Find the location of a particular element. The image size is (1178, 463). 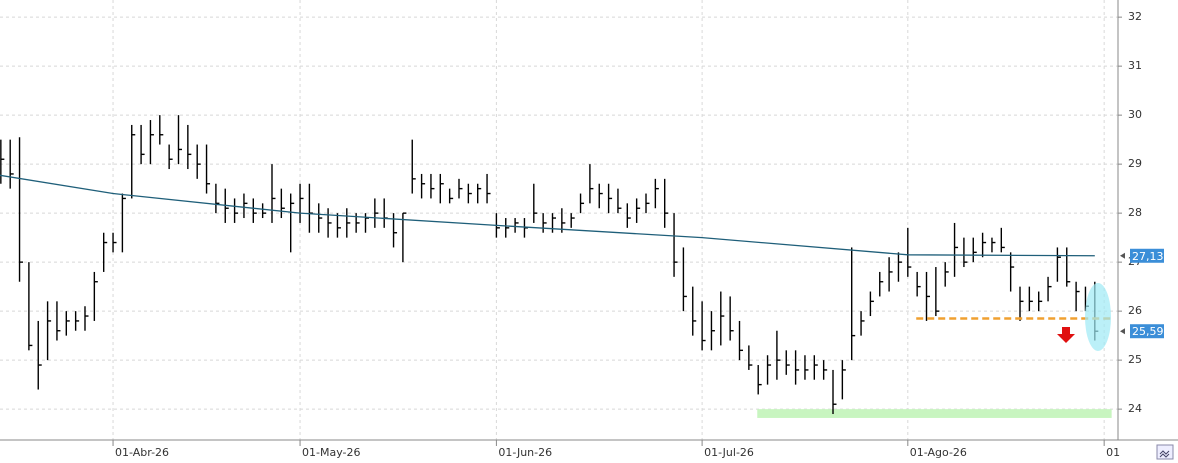

x-tick-label: 01-Jun-26 is located at coordinates (525, 452).